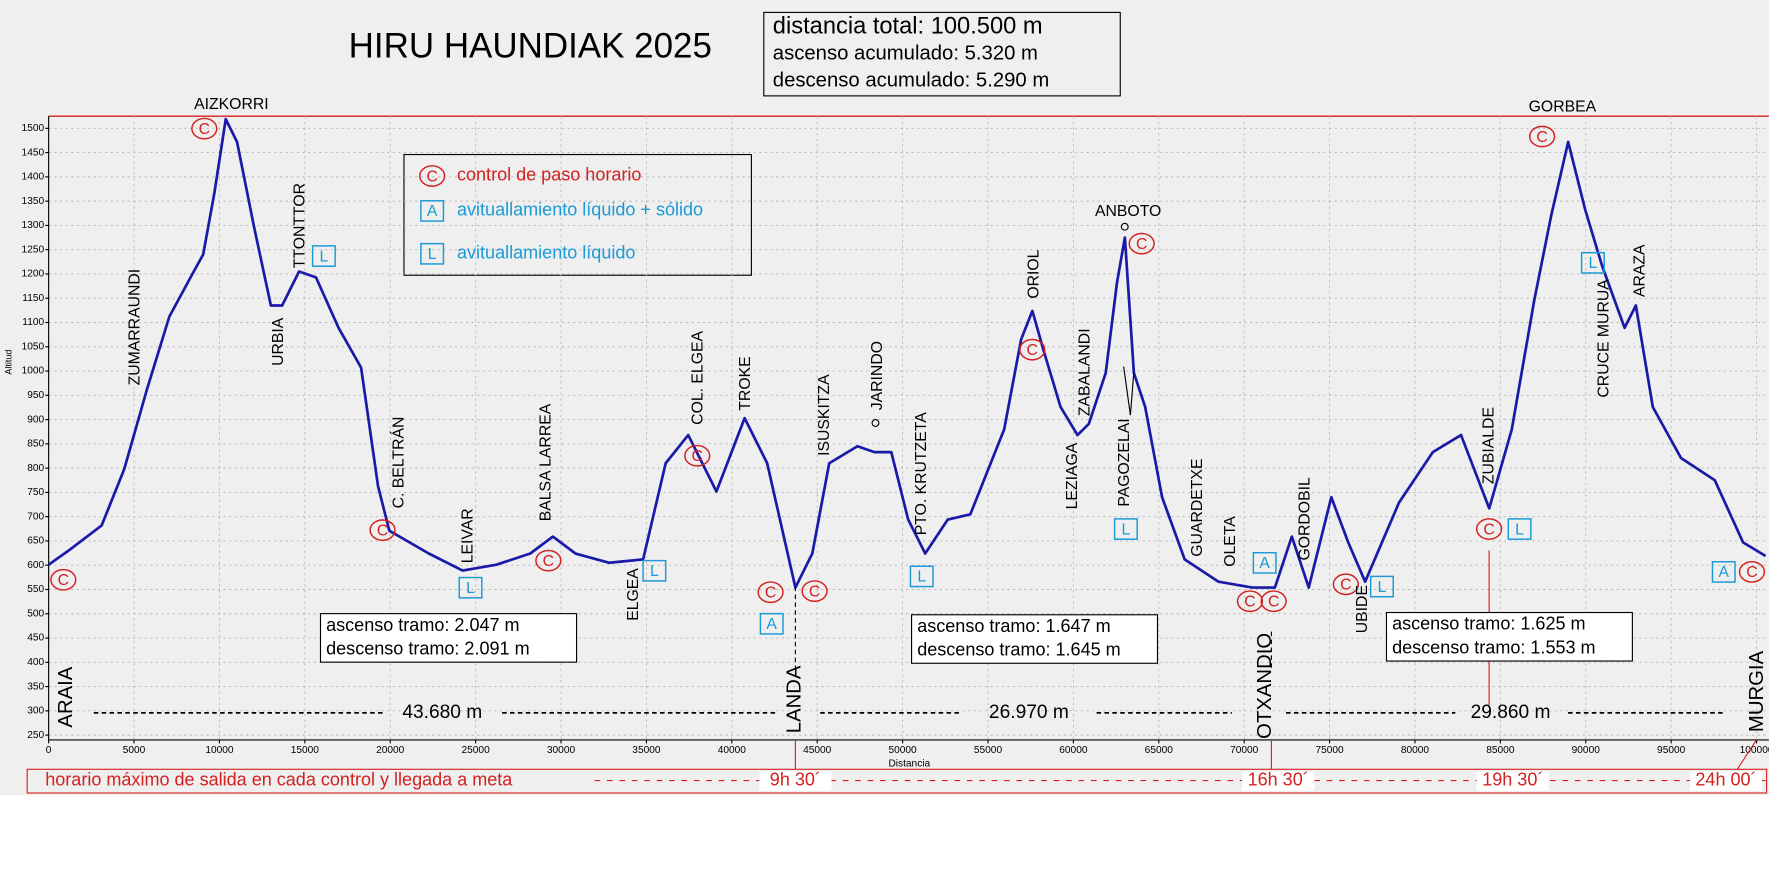 This screenshot has width=1769, height=890. Describe the element at coordinates (988, 750) in the screenshot. I see `x-tick-label: 55000` at that location.